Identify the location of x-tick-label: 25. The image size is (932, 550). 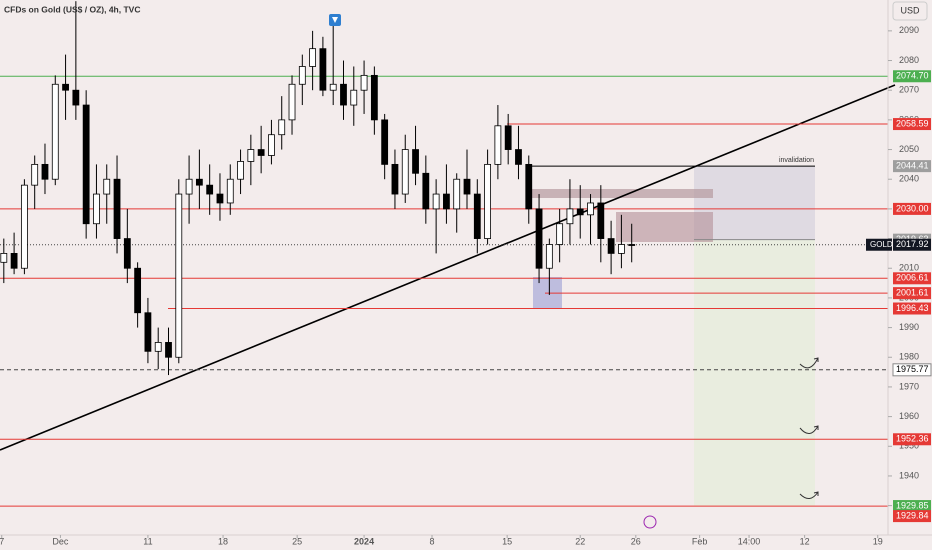
(297, 541).